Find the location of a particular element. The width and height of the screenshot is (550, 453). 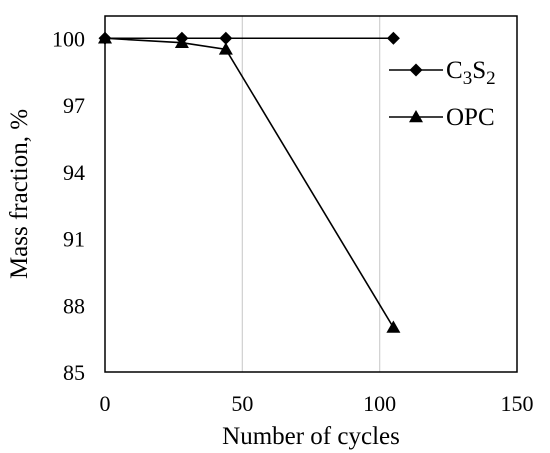

y-tick-label-85: 85 is located at coordinates (74, 372).